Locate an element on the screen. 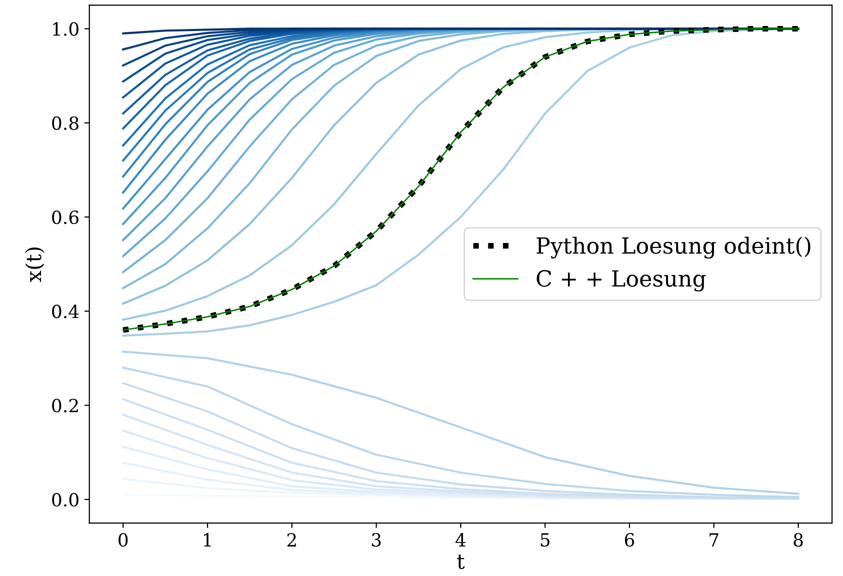 Image resolution: width=843 pixels, height=576 pixels. x-tick-label: 5 is located at coordinates (545, 540).